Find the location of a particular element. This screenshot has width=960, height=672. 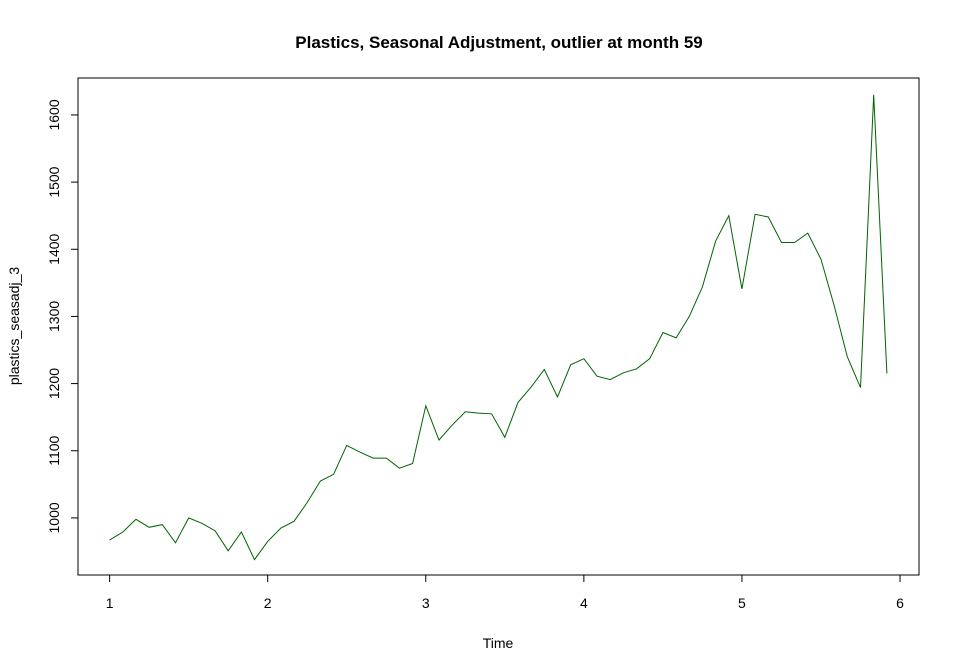

x-axis-label: Time is located at coordinates (498, 643).